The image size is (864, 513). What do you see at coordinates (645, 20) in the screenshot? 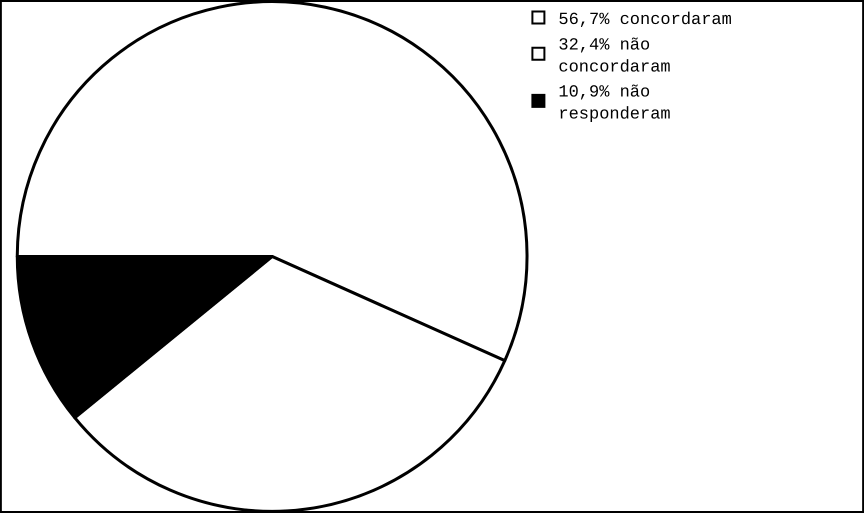
I see `legend-label: 56,7% concordaram` at bounding box center [645, 20].